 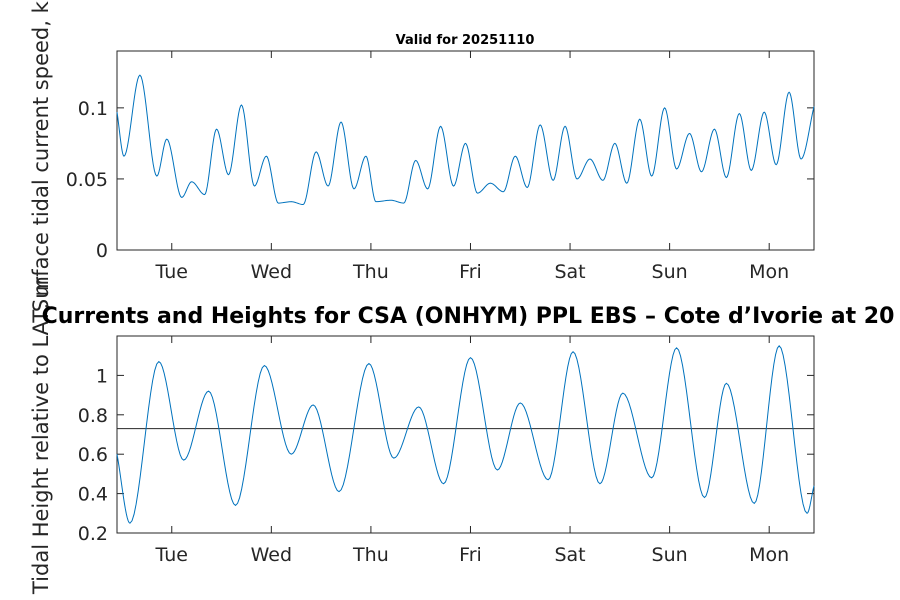 What do you see at coordinates (41, 156) in the screenshot?
I see `top-y-axis-label: Surface tidal current speed, kn` at bounding box center [41, 156].